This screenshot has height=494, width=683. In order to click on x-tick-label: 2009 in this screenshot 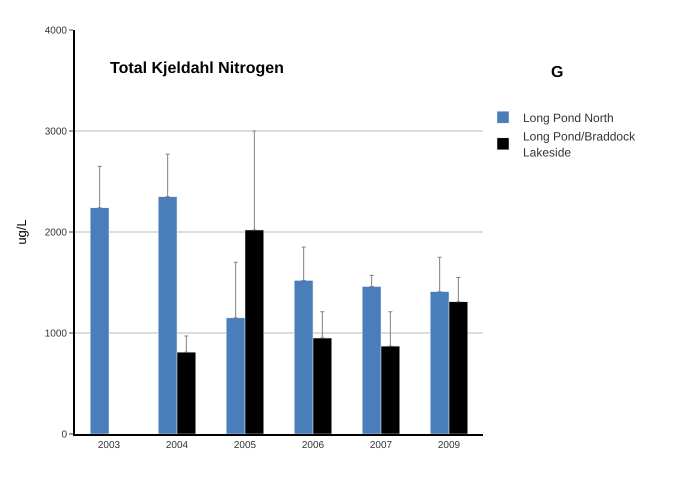, I will do `click(449, 445)`.